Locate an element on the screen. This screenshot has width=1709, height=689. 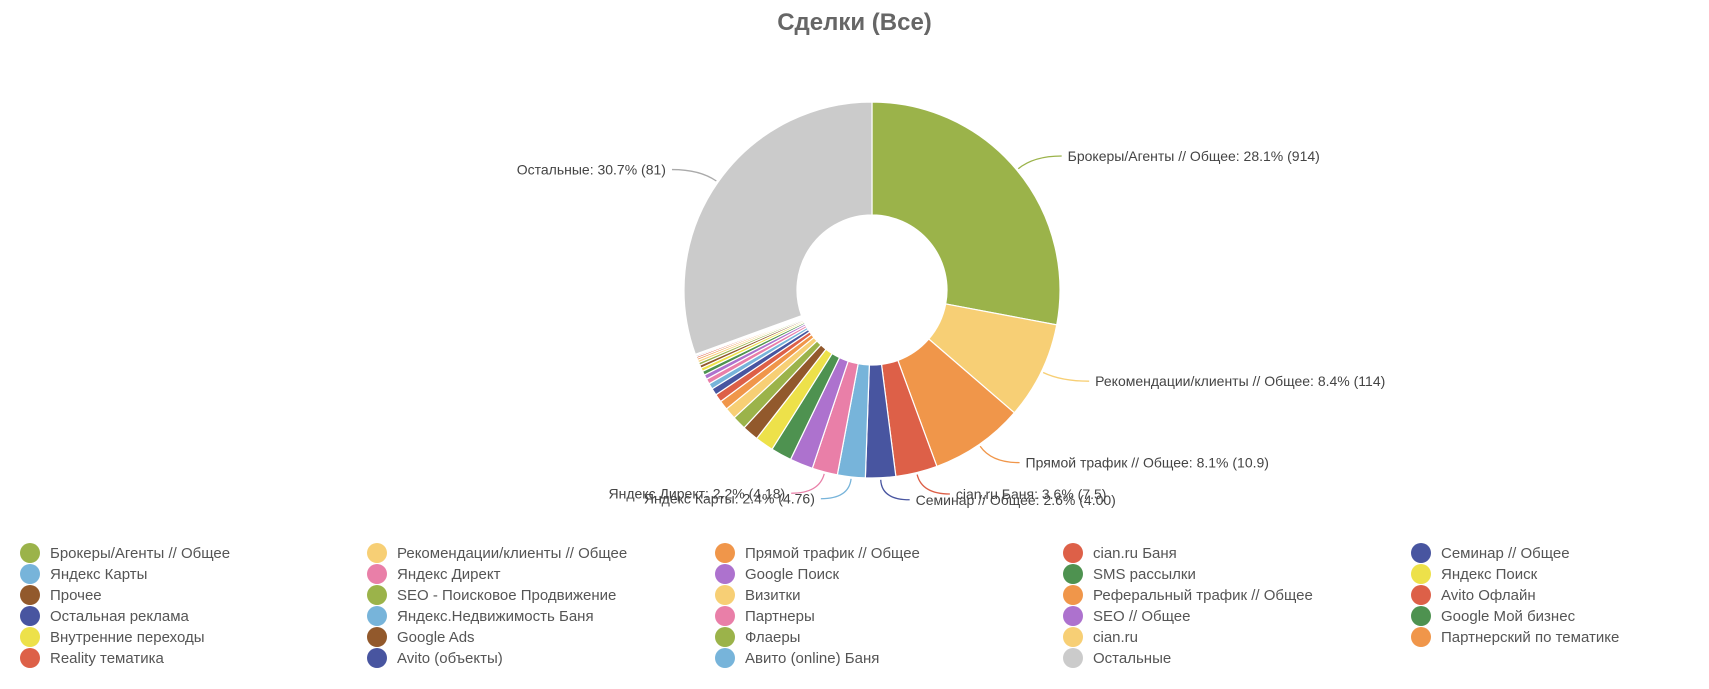
legend-item: cian.ru Баня is located at coordinates (1120, 553).